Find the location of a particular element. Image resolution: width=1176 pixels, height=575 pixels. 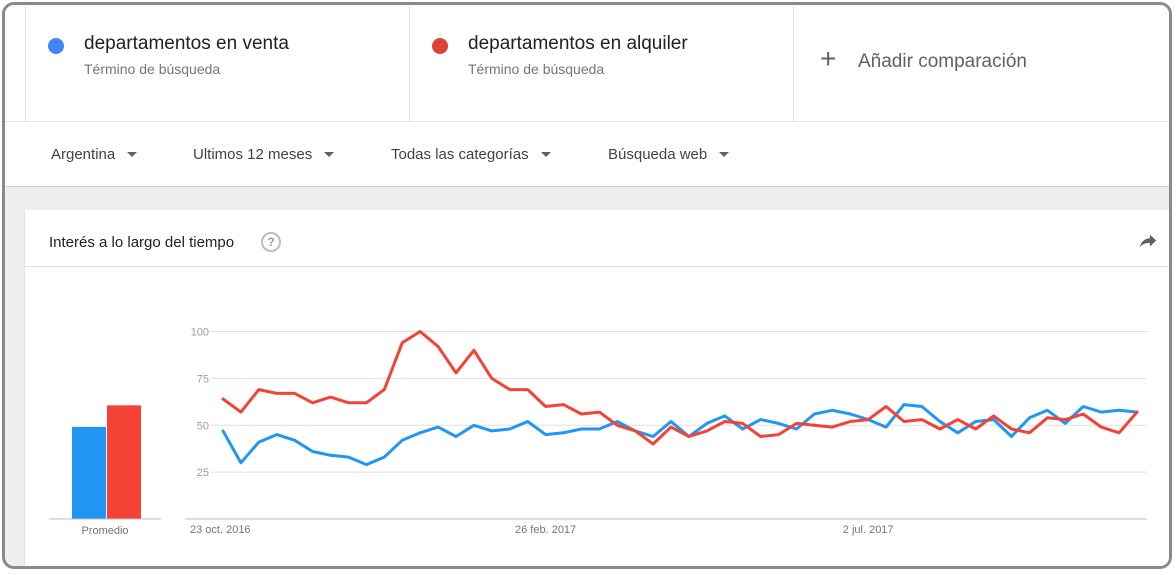

add-comparison-label: Añadir comparación is located at coordinates (942, 61).